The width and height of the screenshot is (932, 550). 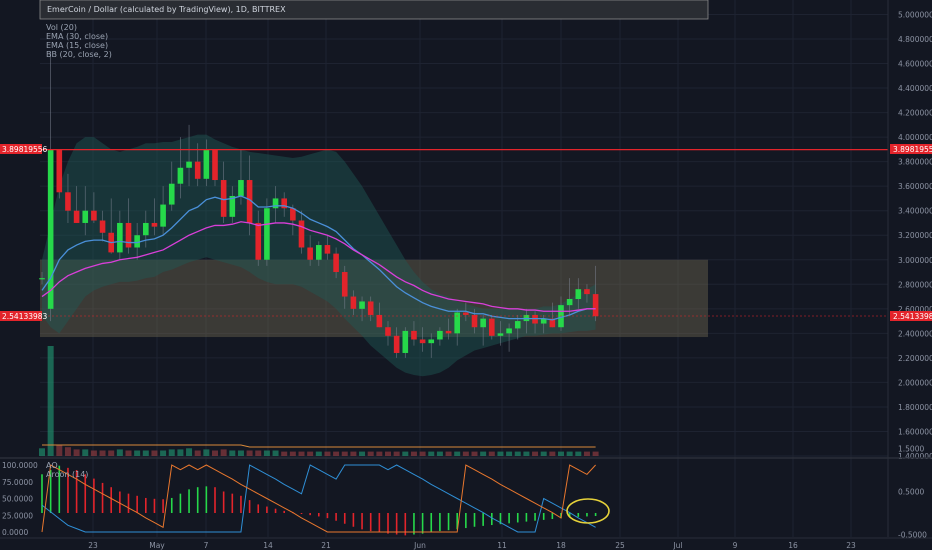 I want to click on legend-ema-15: EMA (15, close), so click(x=77, y=45).